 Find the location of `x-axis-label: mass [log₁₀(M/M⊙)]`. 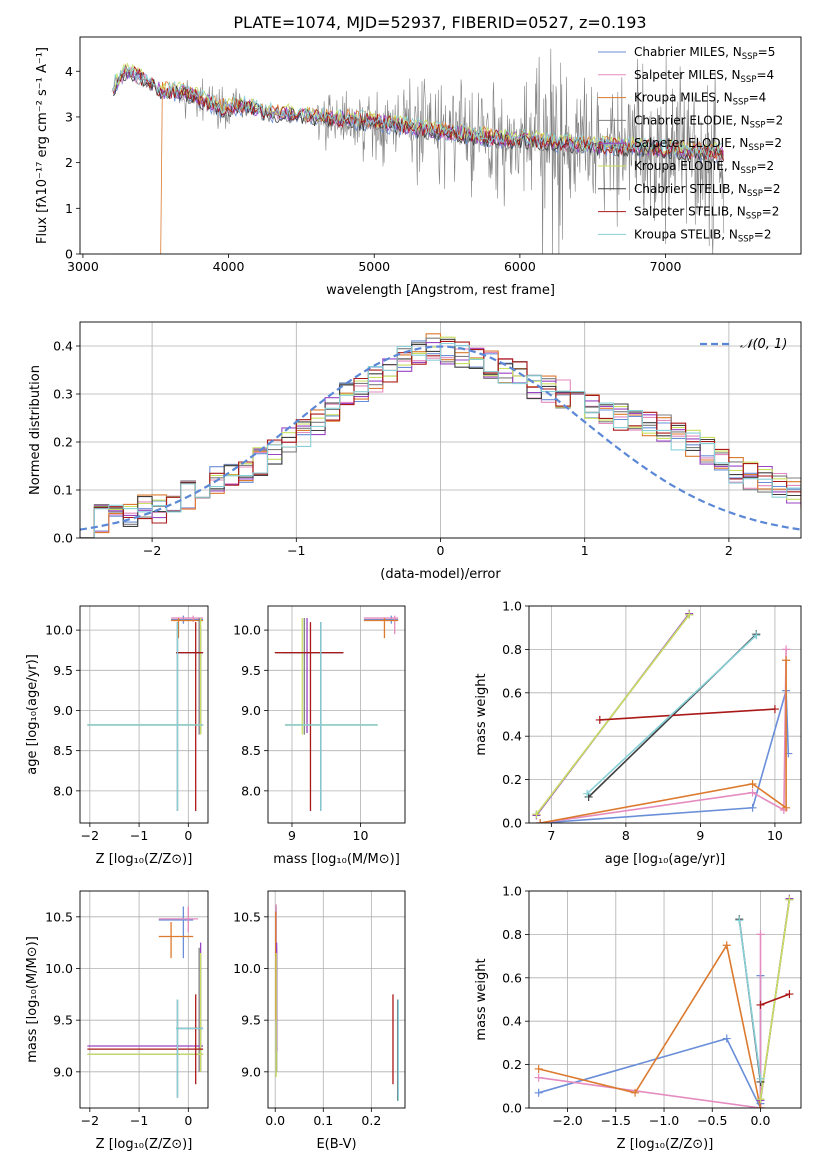

x-axis-label: mass [log₁₀(M/M⊙)] is located at coordinates (336, 859).